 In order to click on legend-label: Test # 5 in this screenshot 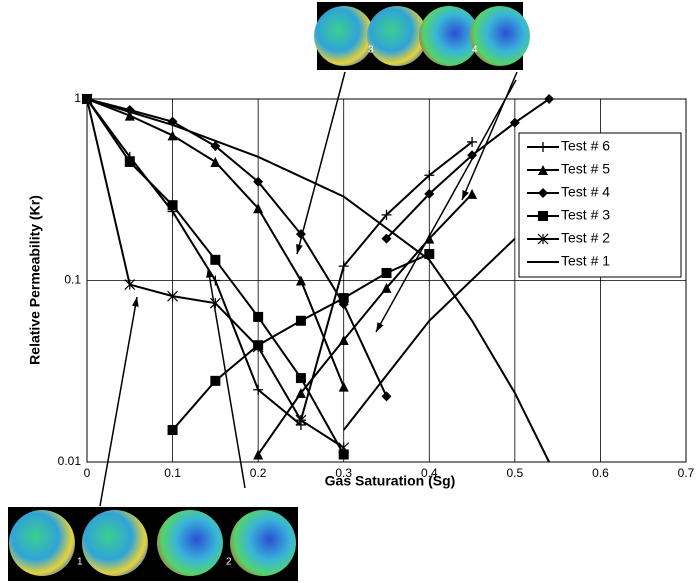, I will do `click(585, 169)`.